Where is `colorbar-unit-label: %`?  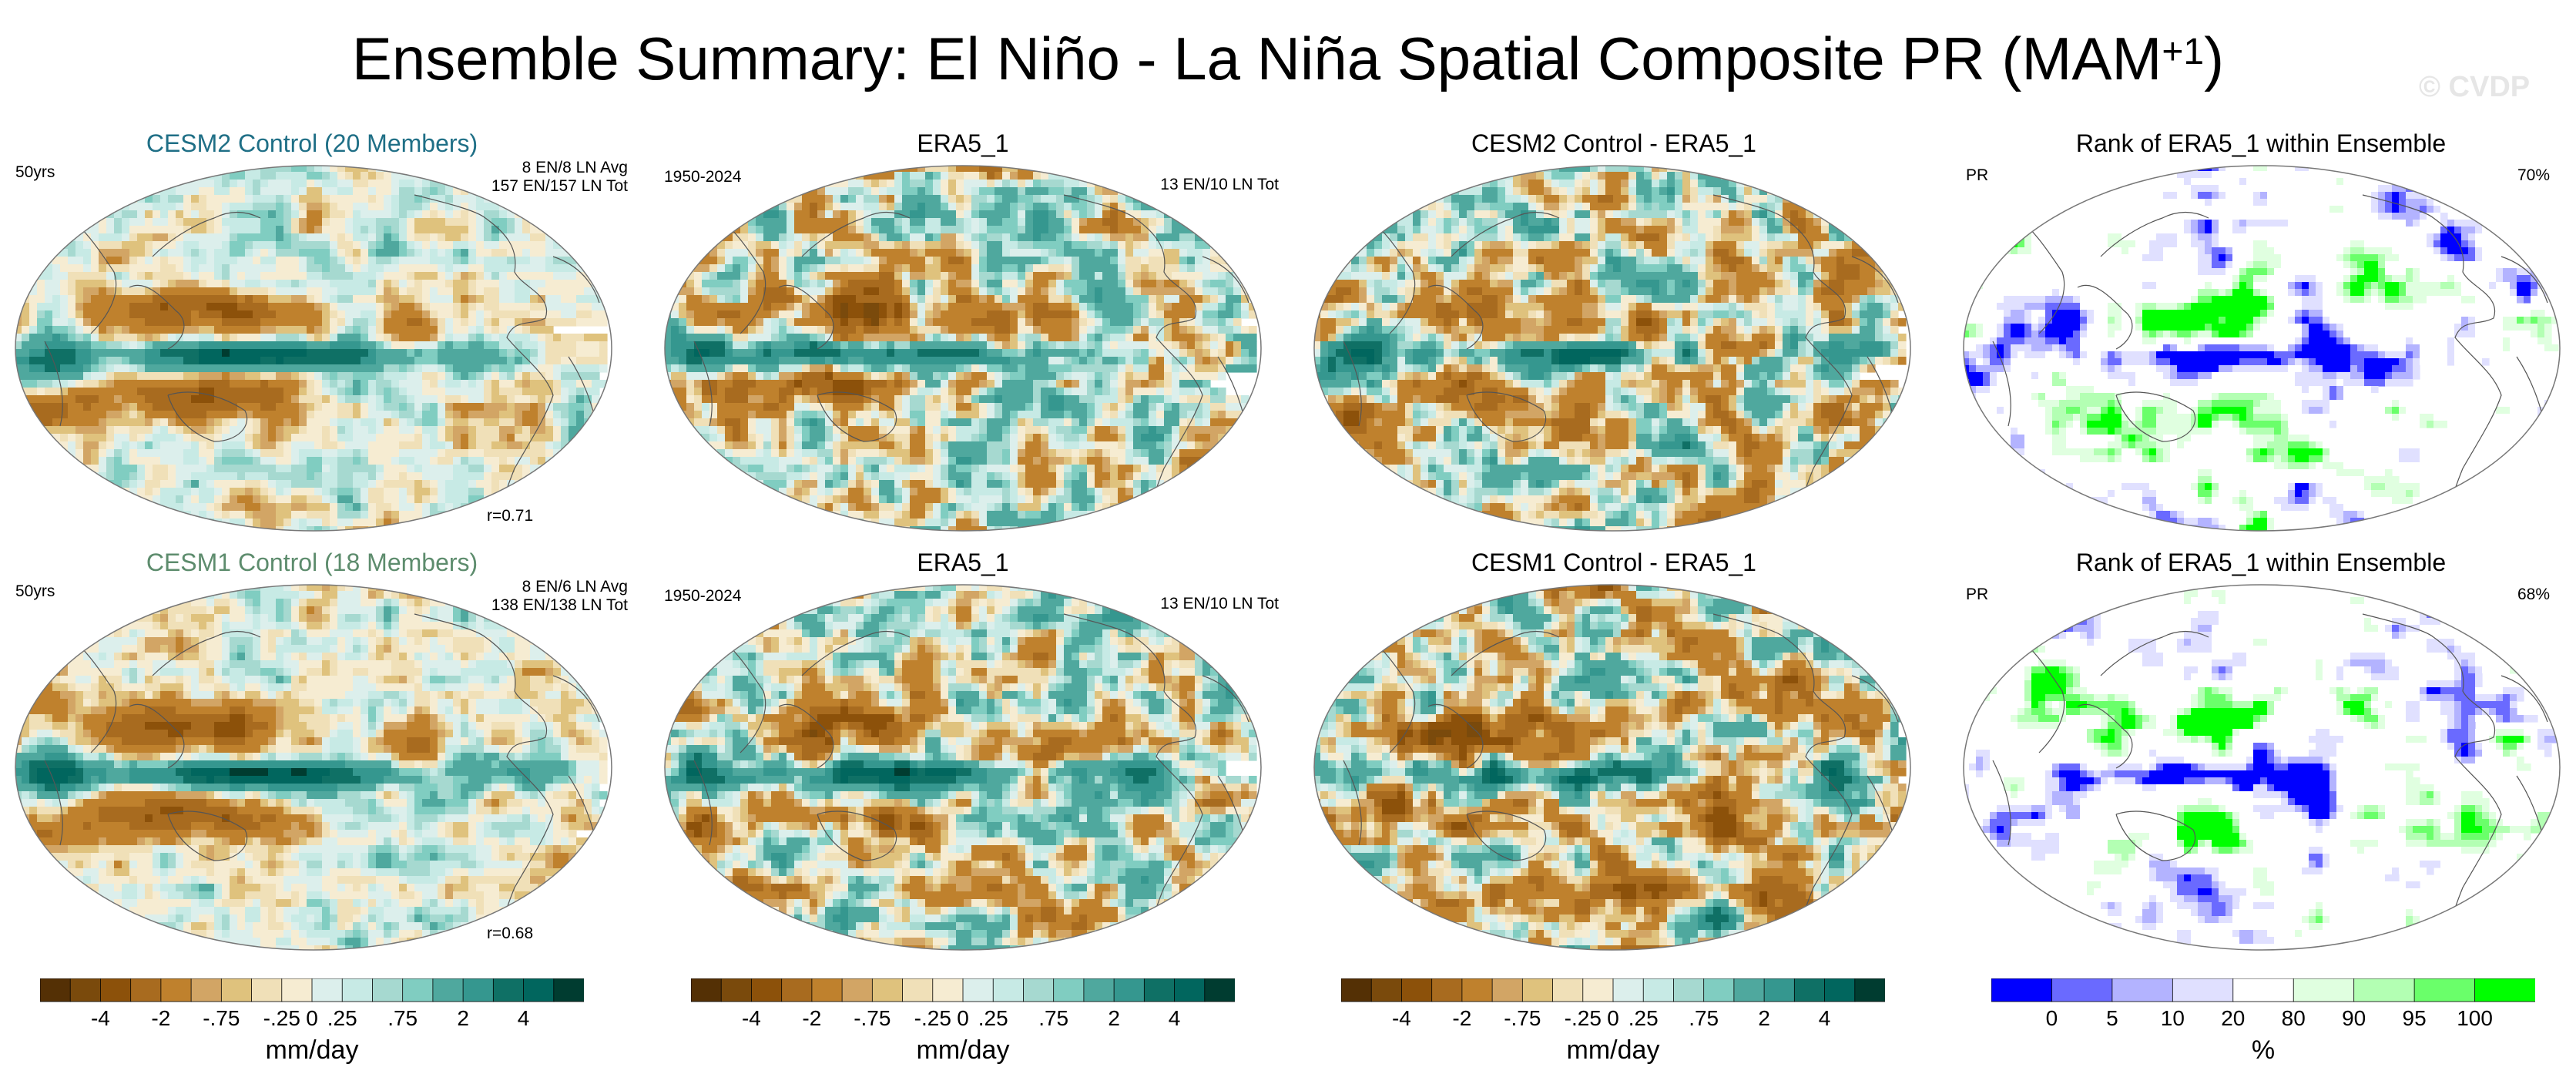 colorbar-unit-label: % is located at coordinates (2263, 1050).